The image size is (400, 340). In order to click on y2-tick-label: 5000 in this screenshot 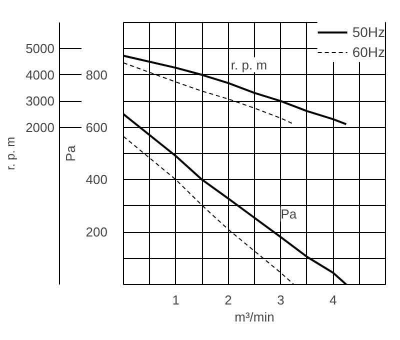, I will do `click(40, 48)`.